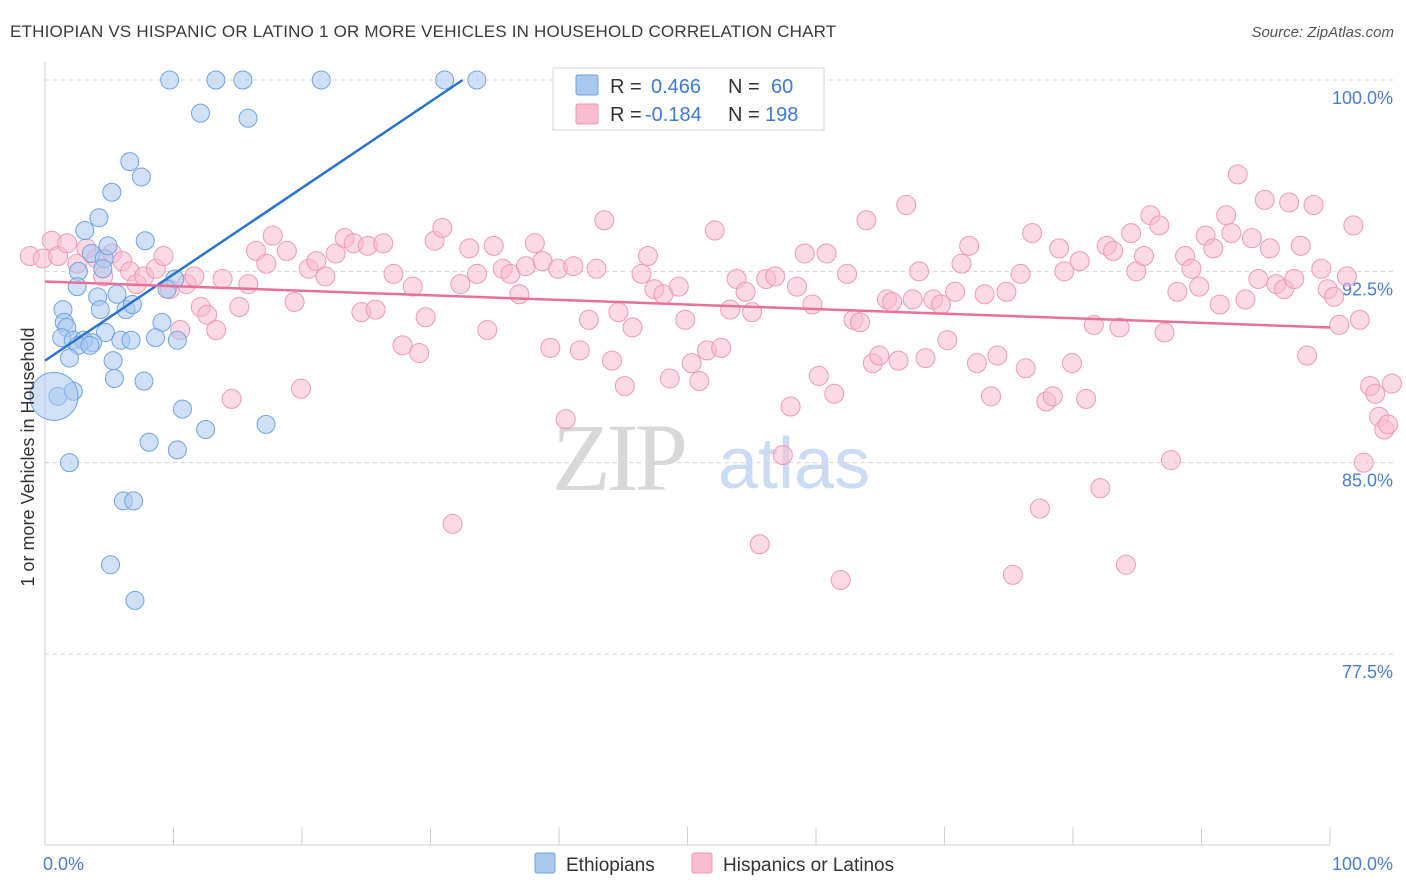 Image resolution: width=1406 pixels, height=892 pixels. Describe the element at coordinates (781, 115) in the screenshot. I see `legend-n-value-2: 198` at that location.